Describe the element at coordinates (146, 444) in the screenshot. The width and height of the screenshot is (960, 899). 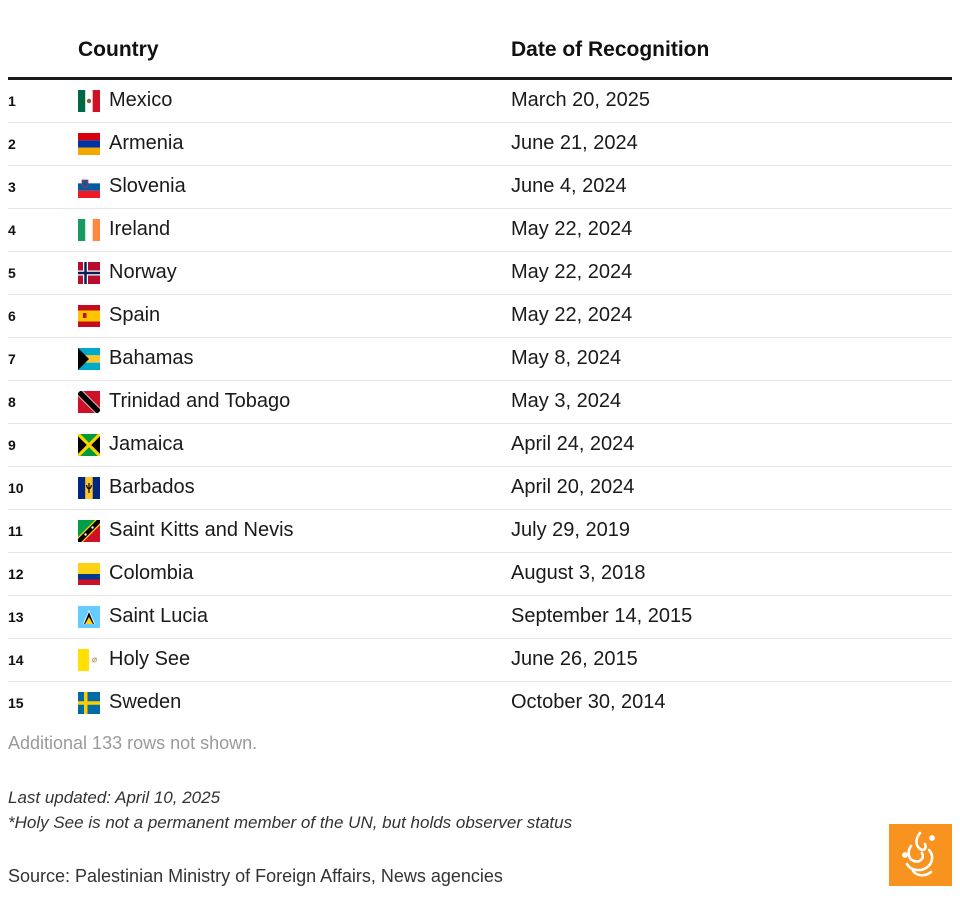
I see `row-country: Jamaica` at that location.